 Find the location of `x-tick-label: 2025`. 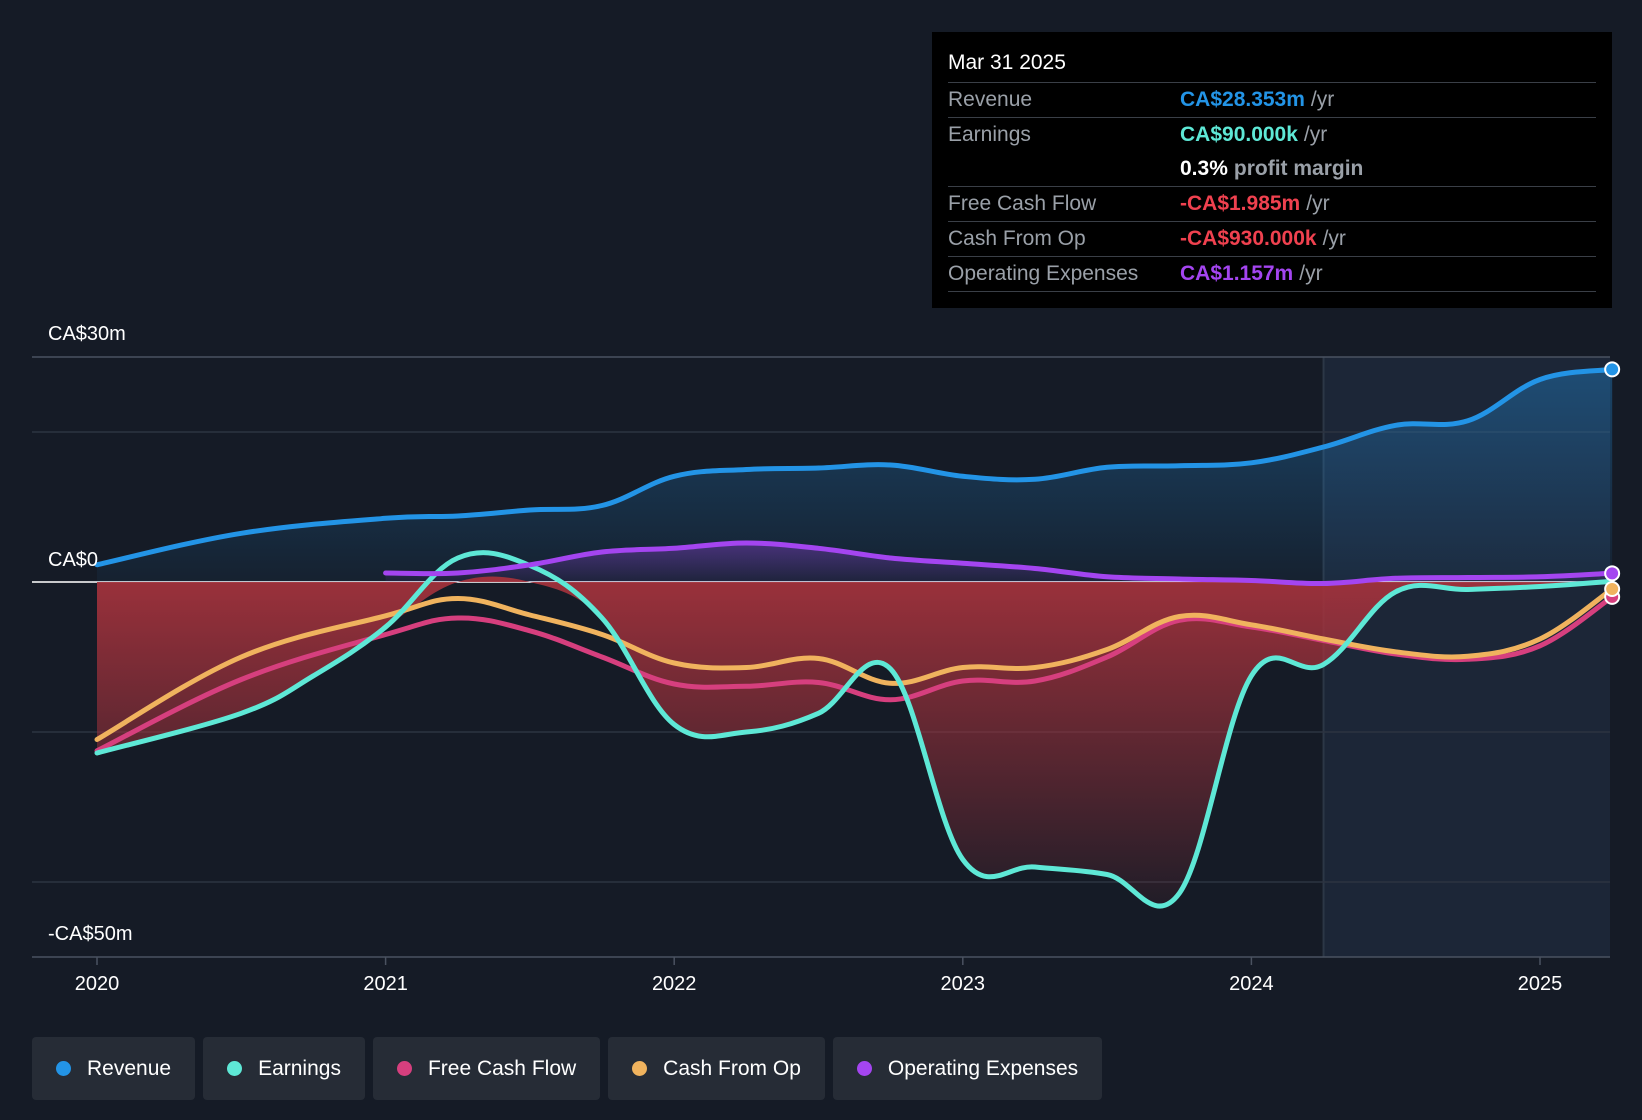

x-tick-label: 2025 is located at coordinates (1540, 984).